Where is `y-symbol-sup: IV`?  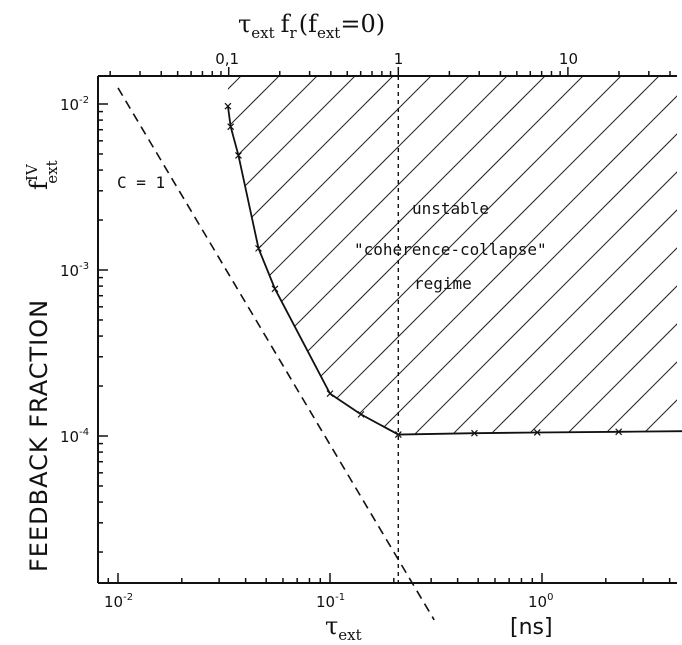 y-symbol-sup: IV is located at coordinates (32, 172).